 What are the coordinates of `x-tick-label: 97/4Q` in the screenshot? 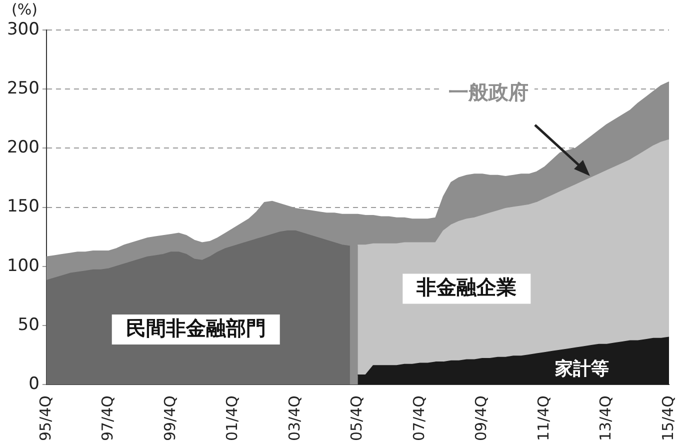 It's located at (107, 419).